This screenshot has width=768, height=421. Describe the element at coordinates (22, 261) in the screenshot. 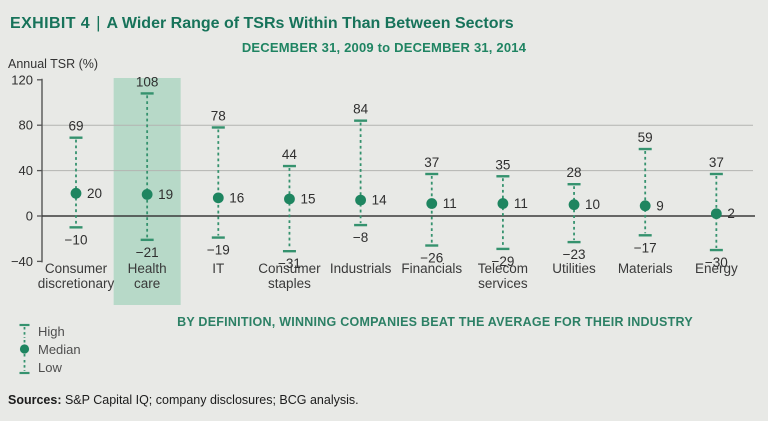

I see `y-tick-label--40: −40` at that location.